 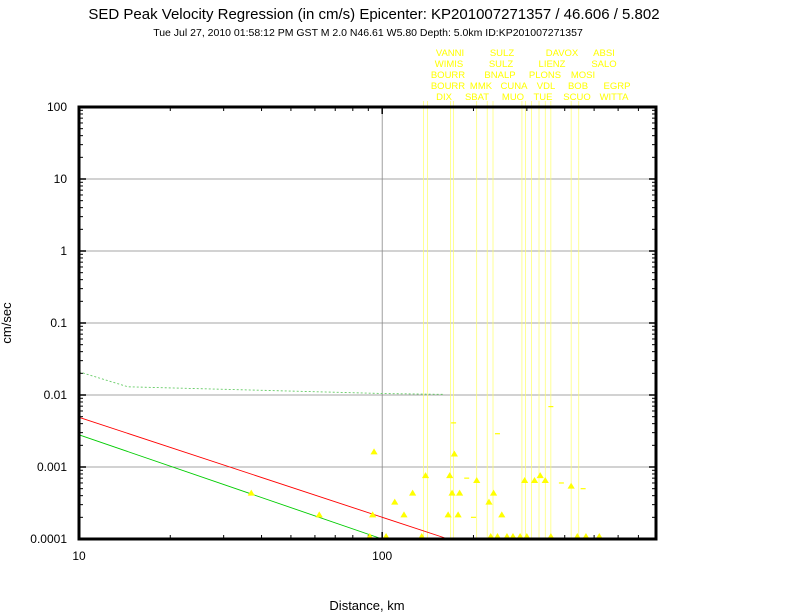 What do you see at coordinates (57, 107) in the screenshot?
I see `y-tick-label: 100` at bounding box center [57, 107].